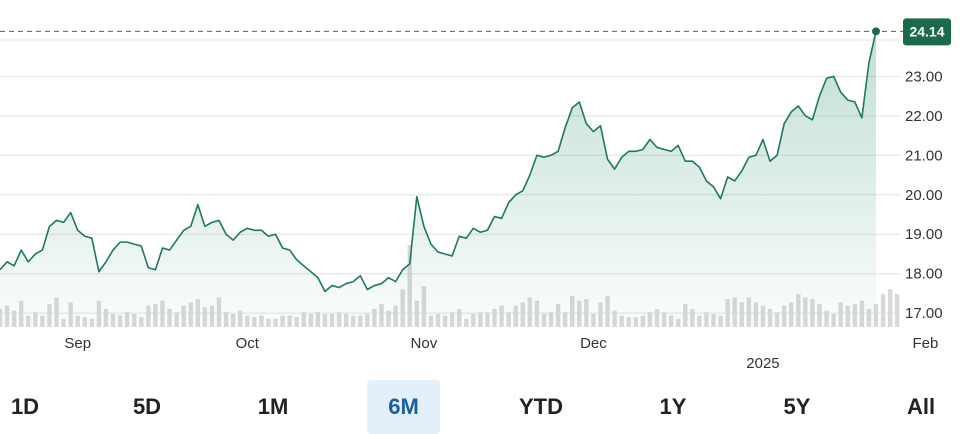  I want to click on y-tick-label: 20.00, so click(924, 195).